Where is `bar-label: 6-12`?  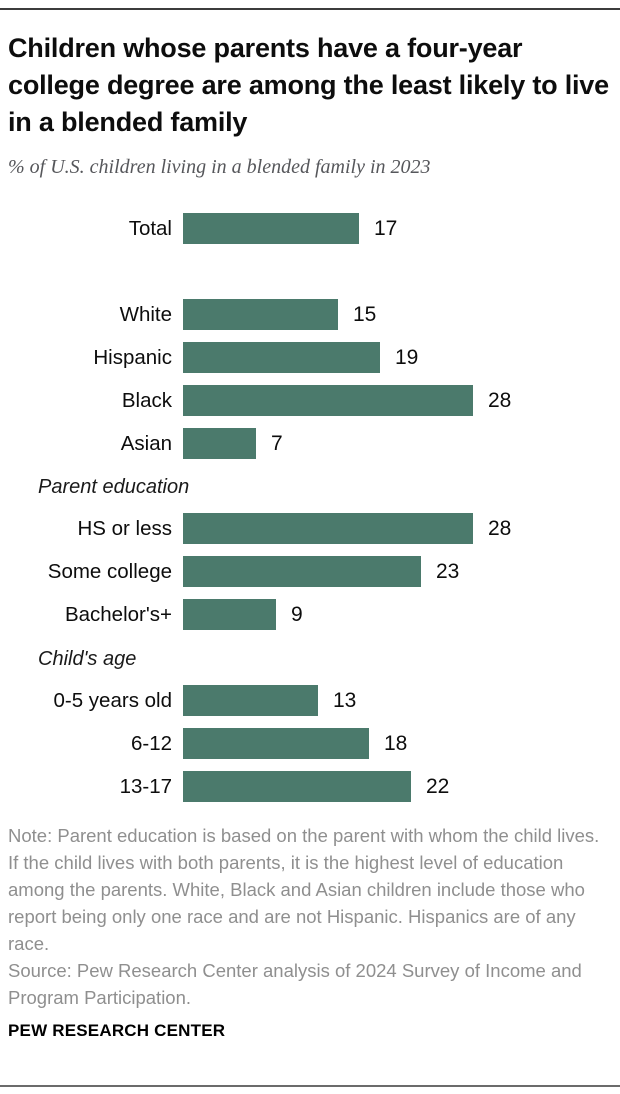 bar-label: 6-12 is located at coordinates (151, 743).